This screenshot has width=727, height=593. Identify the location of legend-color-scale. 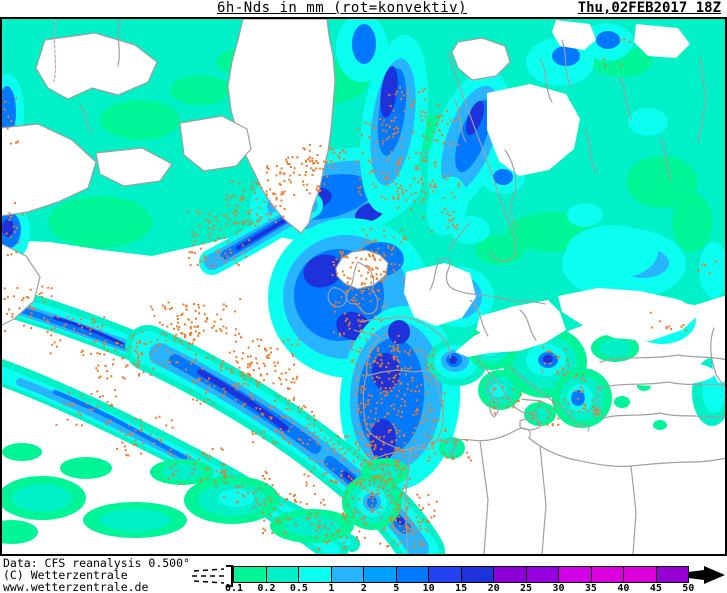
(461, 574).